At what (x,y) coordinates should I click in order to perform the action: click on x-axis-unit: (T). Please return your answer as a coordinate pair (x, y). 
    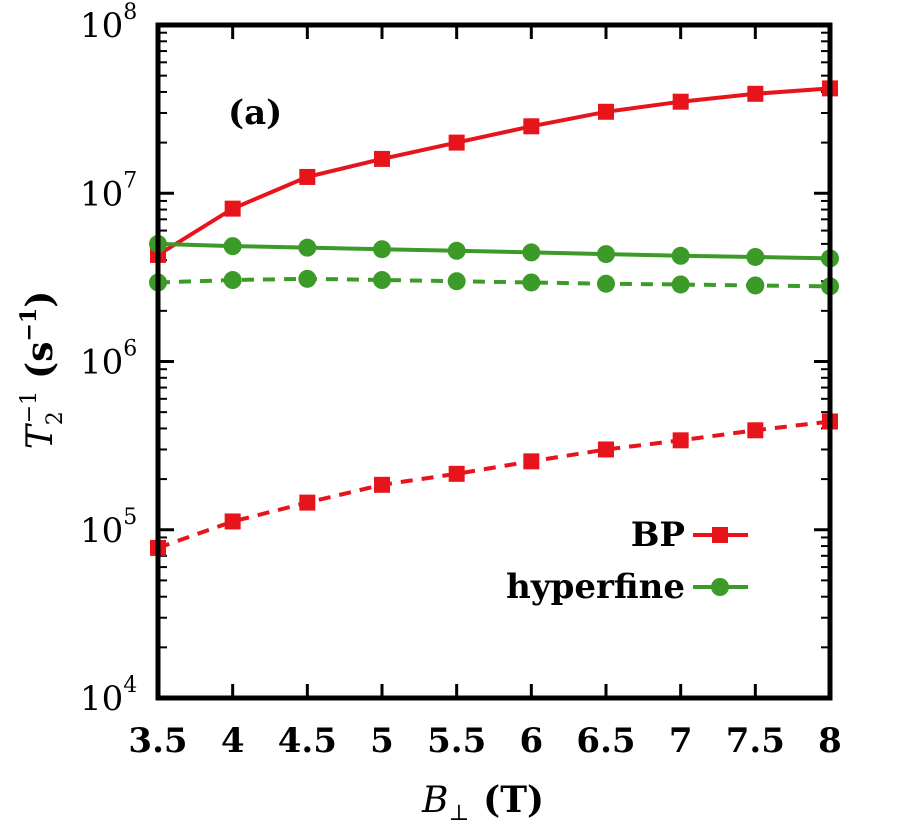
    Looking at the image, I should click on (513, 800).